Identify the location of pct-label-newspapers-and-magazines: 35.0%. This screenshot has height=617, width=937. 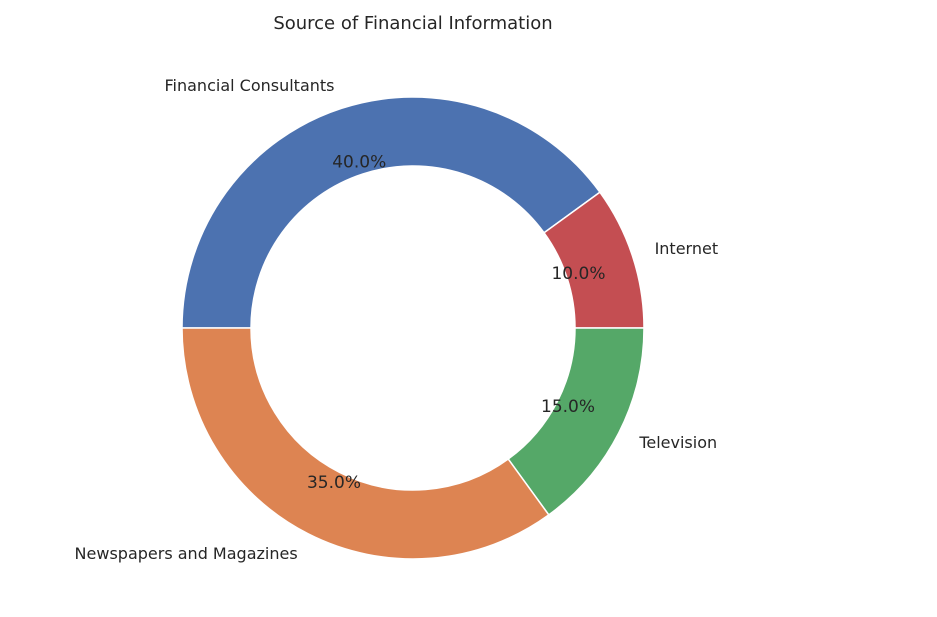
(334, 483).